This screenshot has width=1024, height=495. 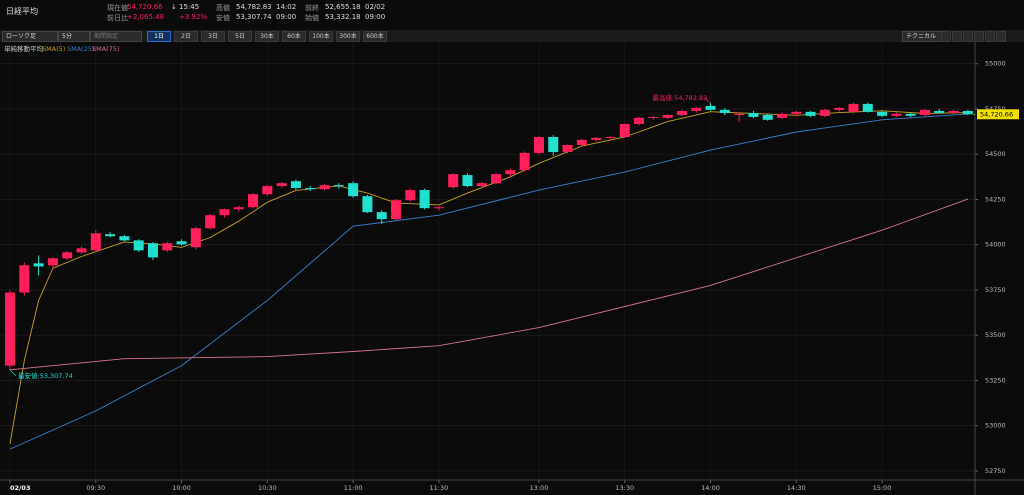 I want to click on period-button: 100本, so click(x=321, y=36).